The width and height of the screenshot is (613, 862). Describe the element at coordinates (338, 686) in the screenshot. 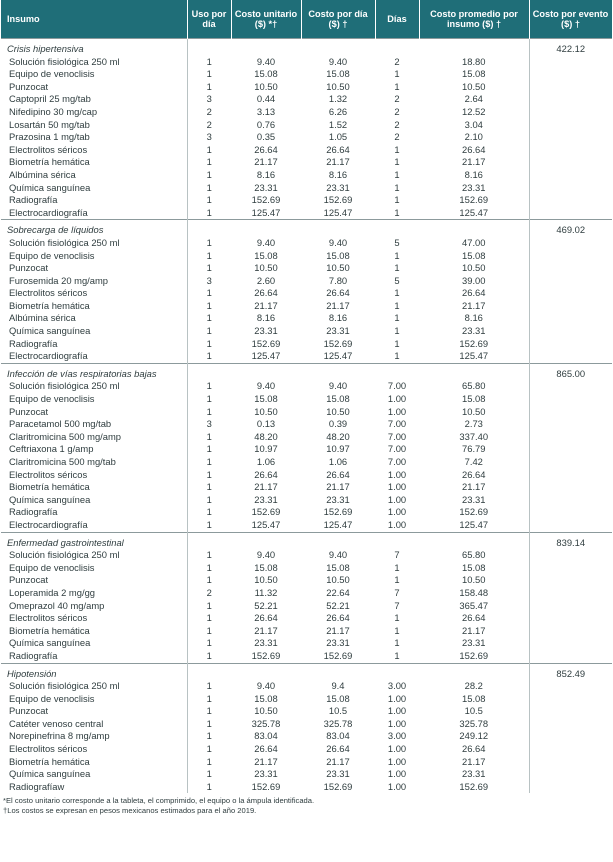

I see `item-value: 9.4` at that location.